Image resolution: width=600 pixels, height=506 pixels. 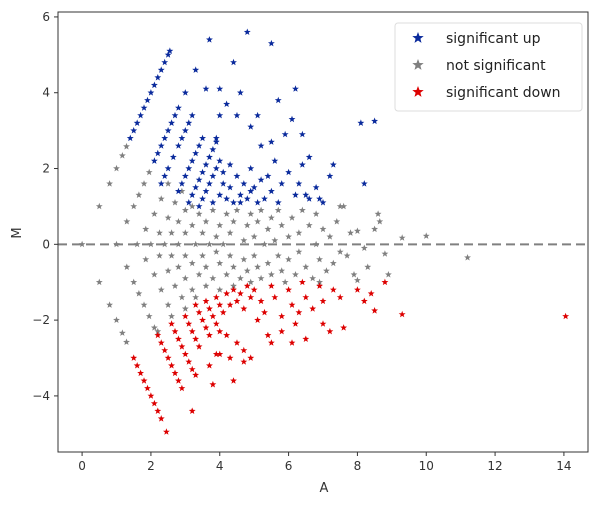 I want to click on legend-item: significant up, so click(x=476, y=39).